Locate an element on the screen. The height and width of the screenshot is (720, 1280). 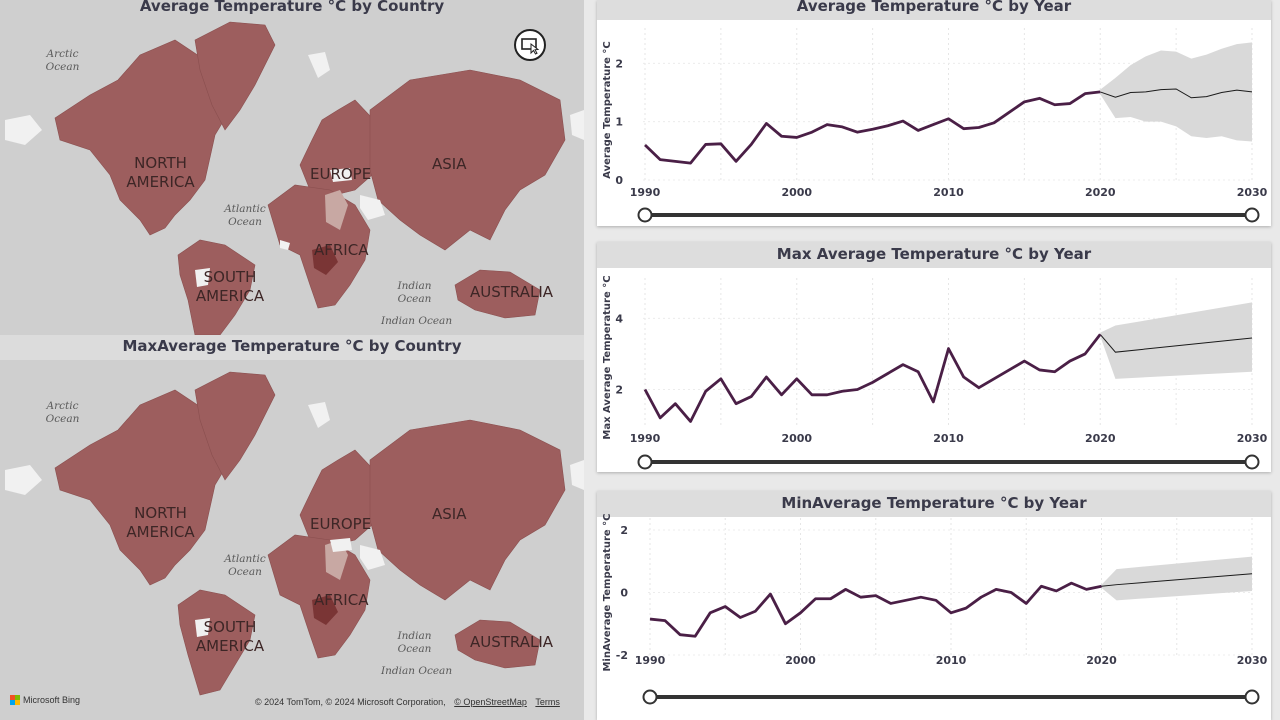
middle-east-light is located at coordinates (336, 210).